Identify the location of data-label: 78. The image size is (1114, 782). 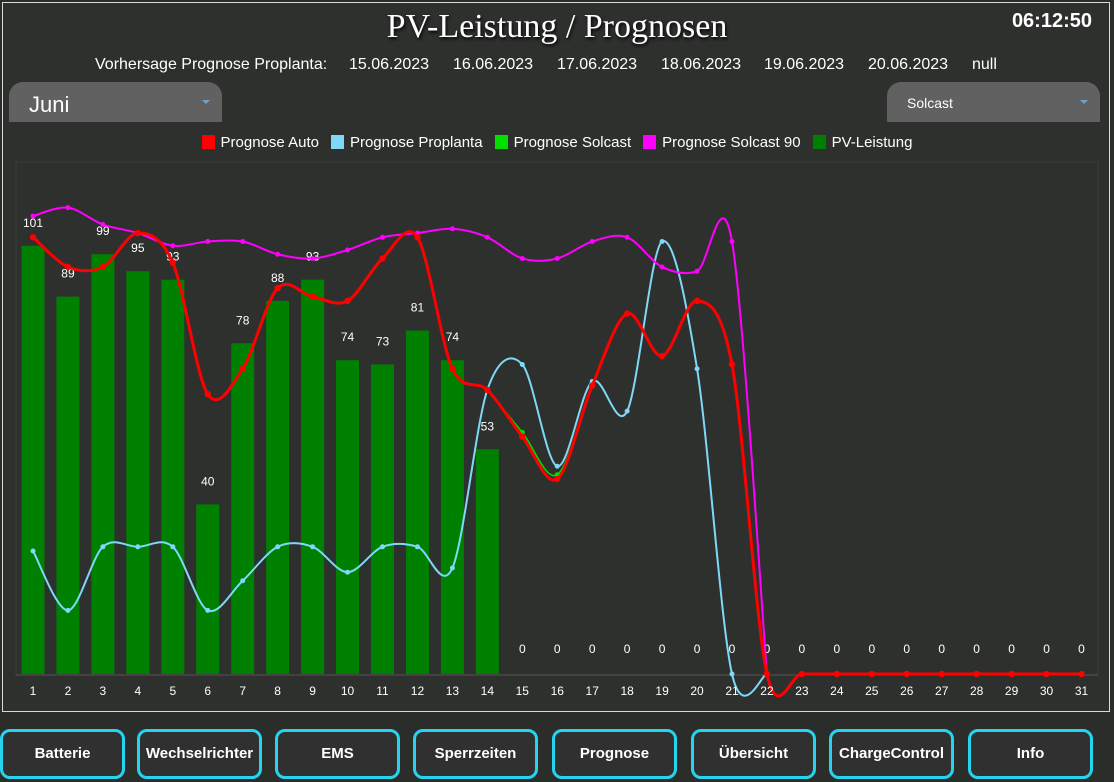
(243, 320).